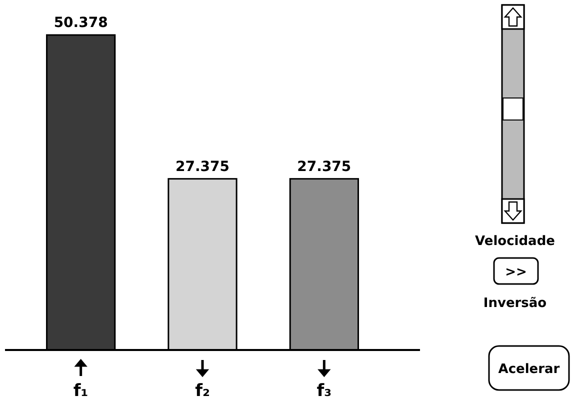  What do you see at coordinates (515, 241) in the screenshot?
I see `text: Velocidade` at bounding box center [515, 241].